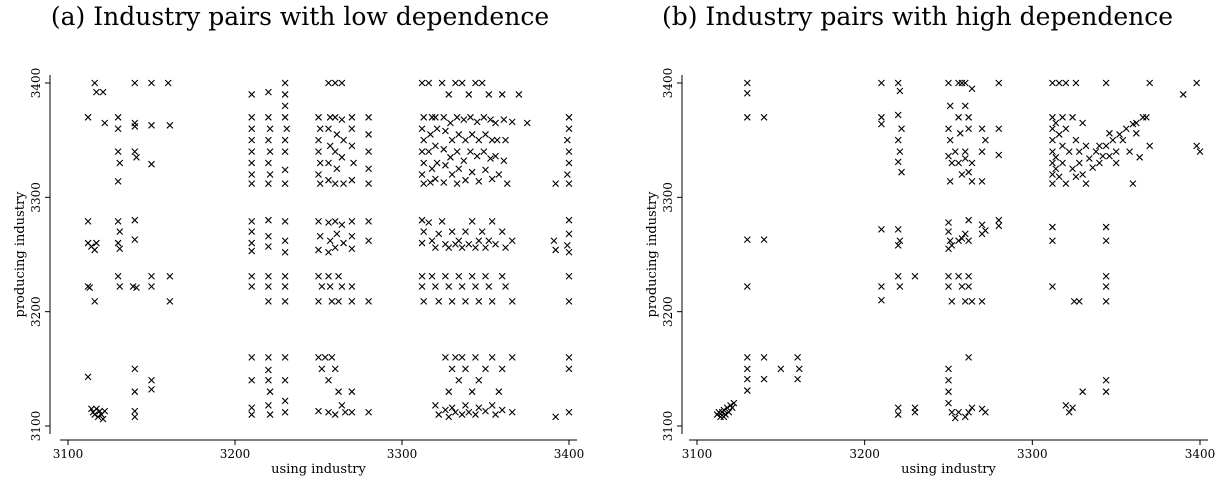 This screenshot has width=1225, height=480. Describe the element at coordinates (1032, 454) in the screenshot. I see `chart-b-x-tick-label: 3300` at that location.